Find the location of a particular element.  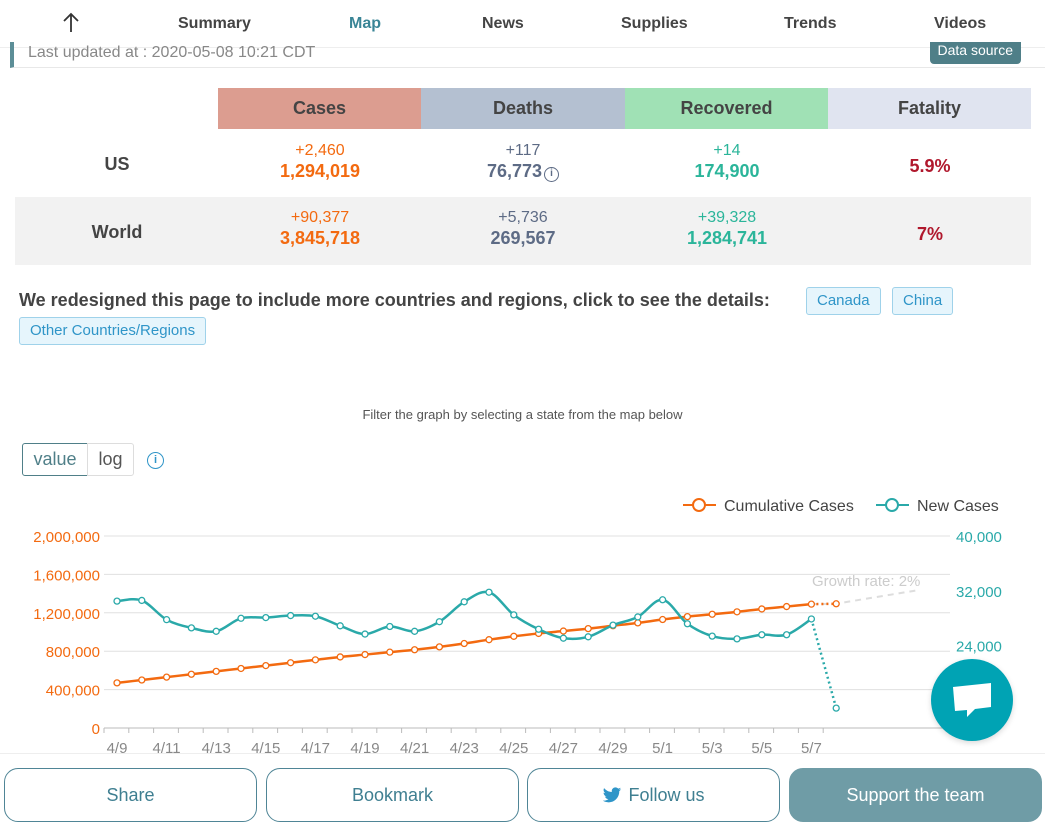

tab-trends: Trends is located at coordinates (810, 23).